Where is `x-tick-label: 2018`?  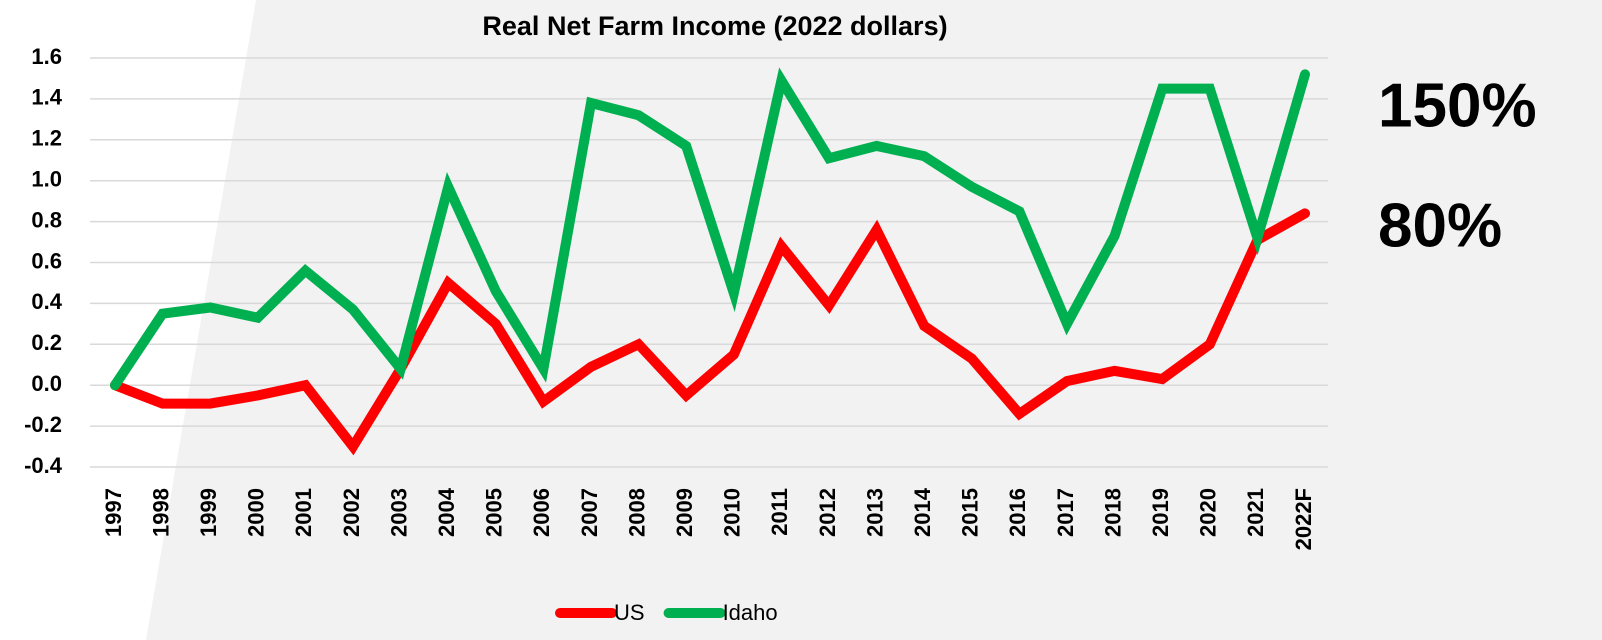
x-tick-label: 2018 is located at coordinates (1112, 512).